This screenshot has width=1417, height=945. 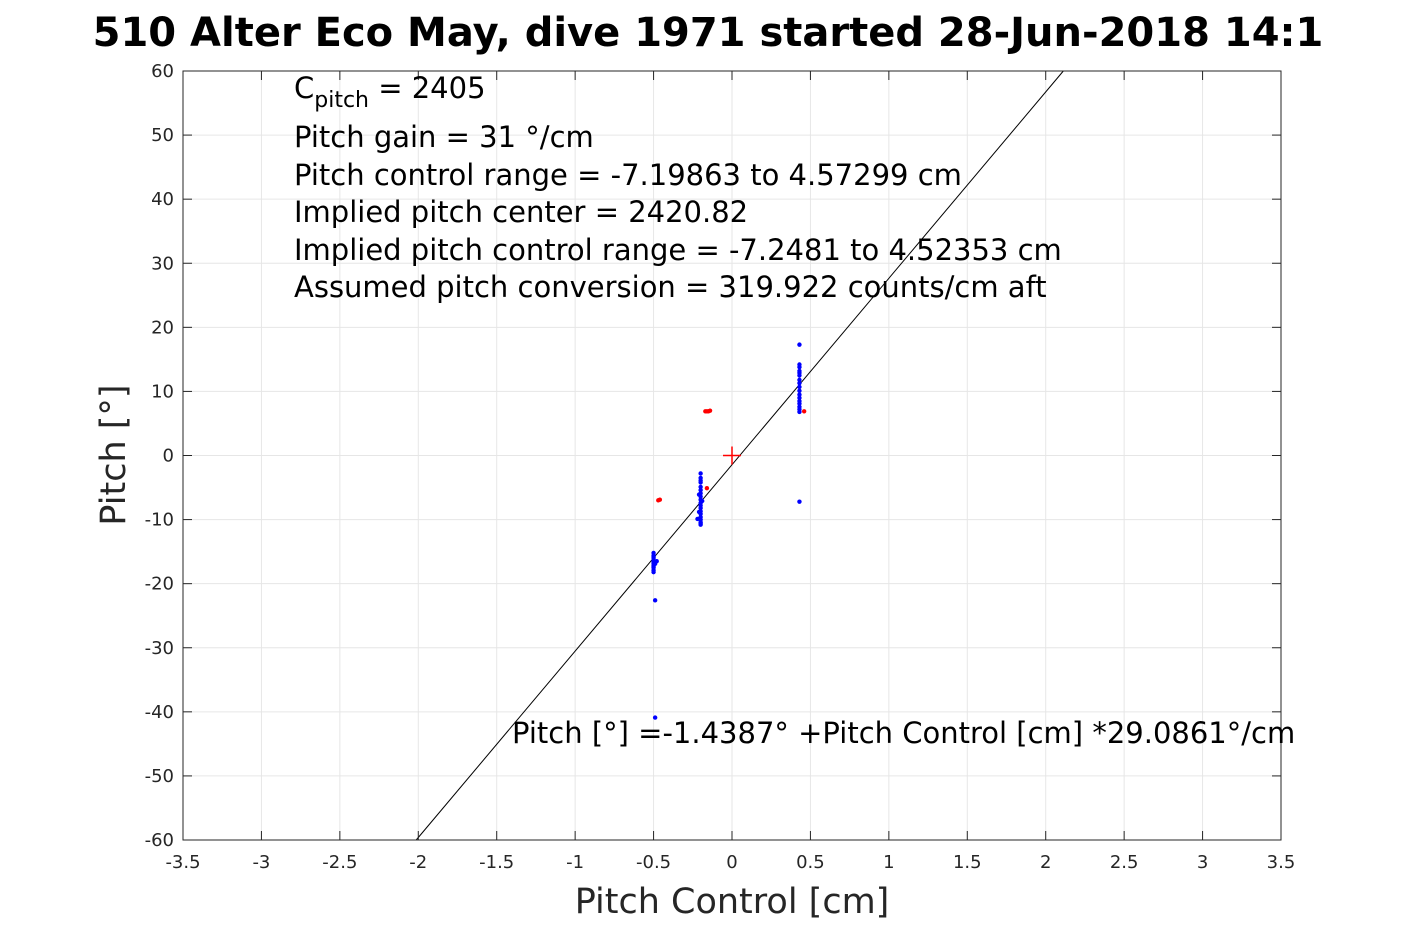 What do you see at coordinates (521, 212) in the screenshot?
I see `implied-pitch-center-annotation: Implied pitch center = 2420.82` at bounding box center [521, 212].